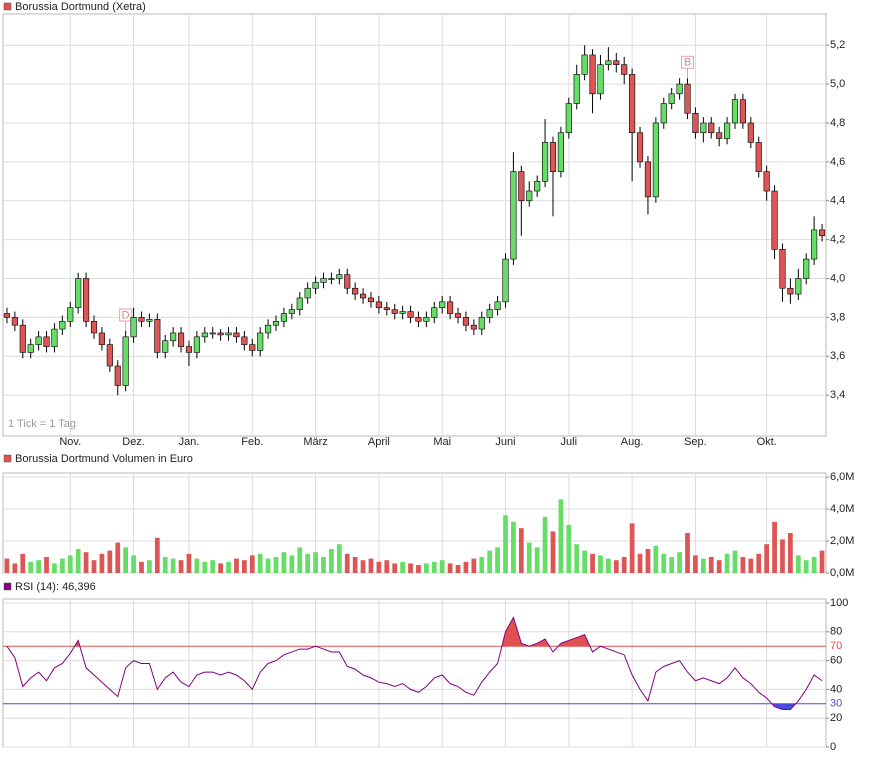  Describe the element at coordinates (688, 62) in the screenshot. I see `event-marker` at that location.